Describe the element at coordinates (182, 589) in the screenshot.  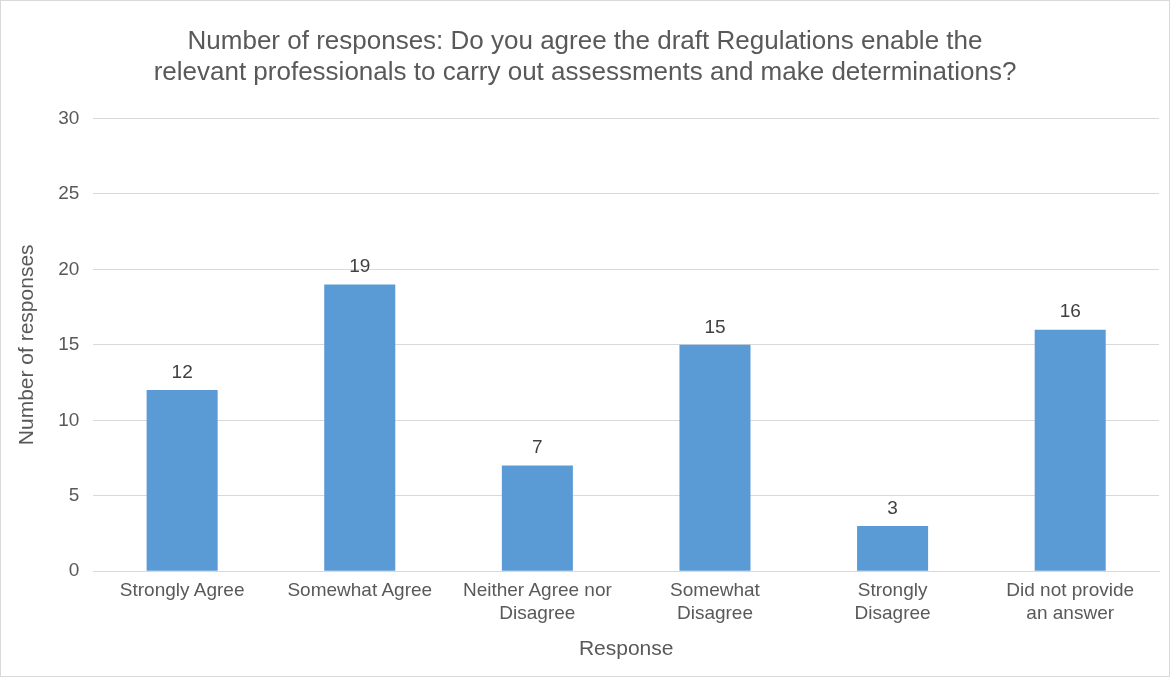
I see `x-tick-label: Strongly Agree` at that location.